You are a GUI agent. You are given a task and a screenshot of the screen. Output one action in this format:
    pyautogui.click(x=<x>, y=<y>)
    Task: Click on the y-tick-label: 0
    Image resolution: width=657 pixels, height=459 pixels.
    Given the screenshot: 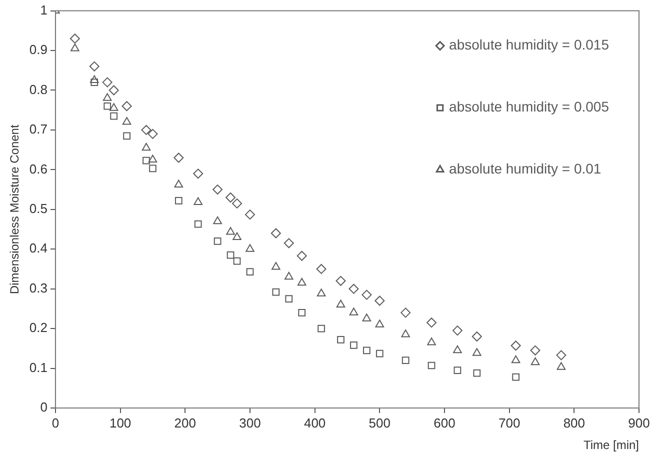 What is the action you would take?
    pyautogui.click(x=44, y=407)
    